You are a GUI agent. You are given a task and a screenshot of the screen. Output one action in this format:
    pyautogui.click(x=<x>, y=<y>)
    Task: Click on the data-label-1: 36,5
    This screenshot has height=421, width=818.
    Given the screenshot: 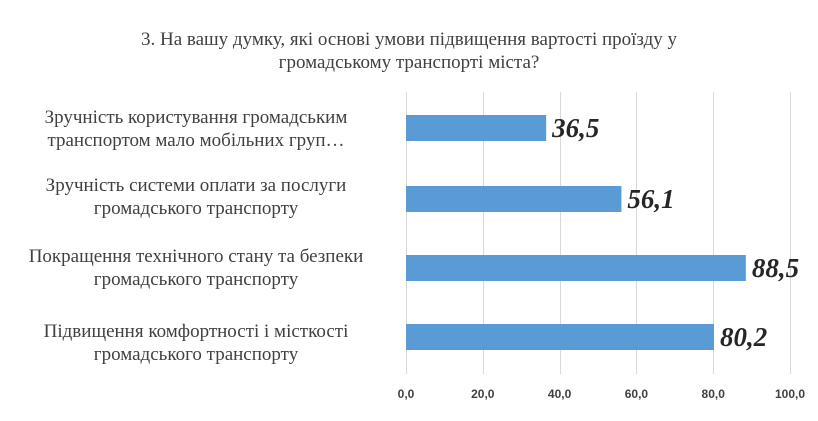 What is the action you would take?
    pyautogui.click(x=575, y=128)
    